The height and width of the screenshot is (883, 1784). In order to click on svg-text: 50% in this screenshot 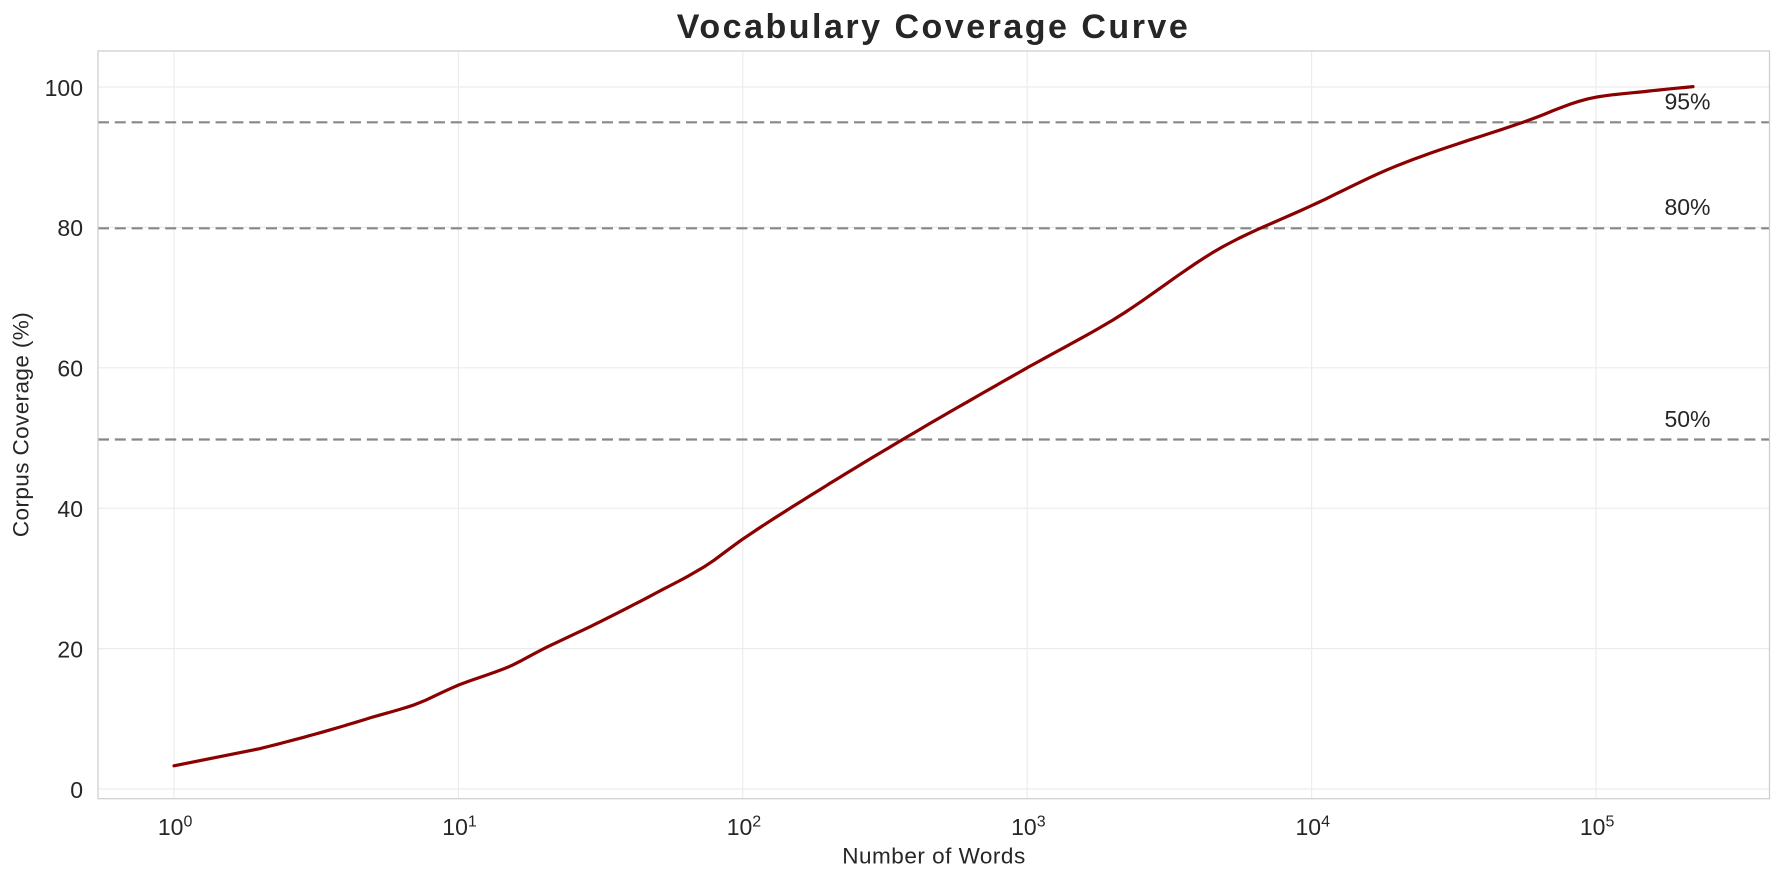, I will do `click(1687, 419)`.